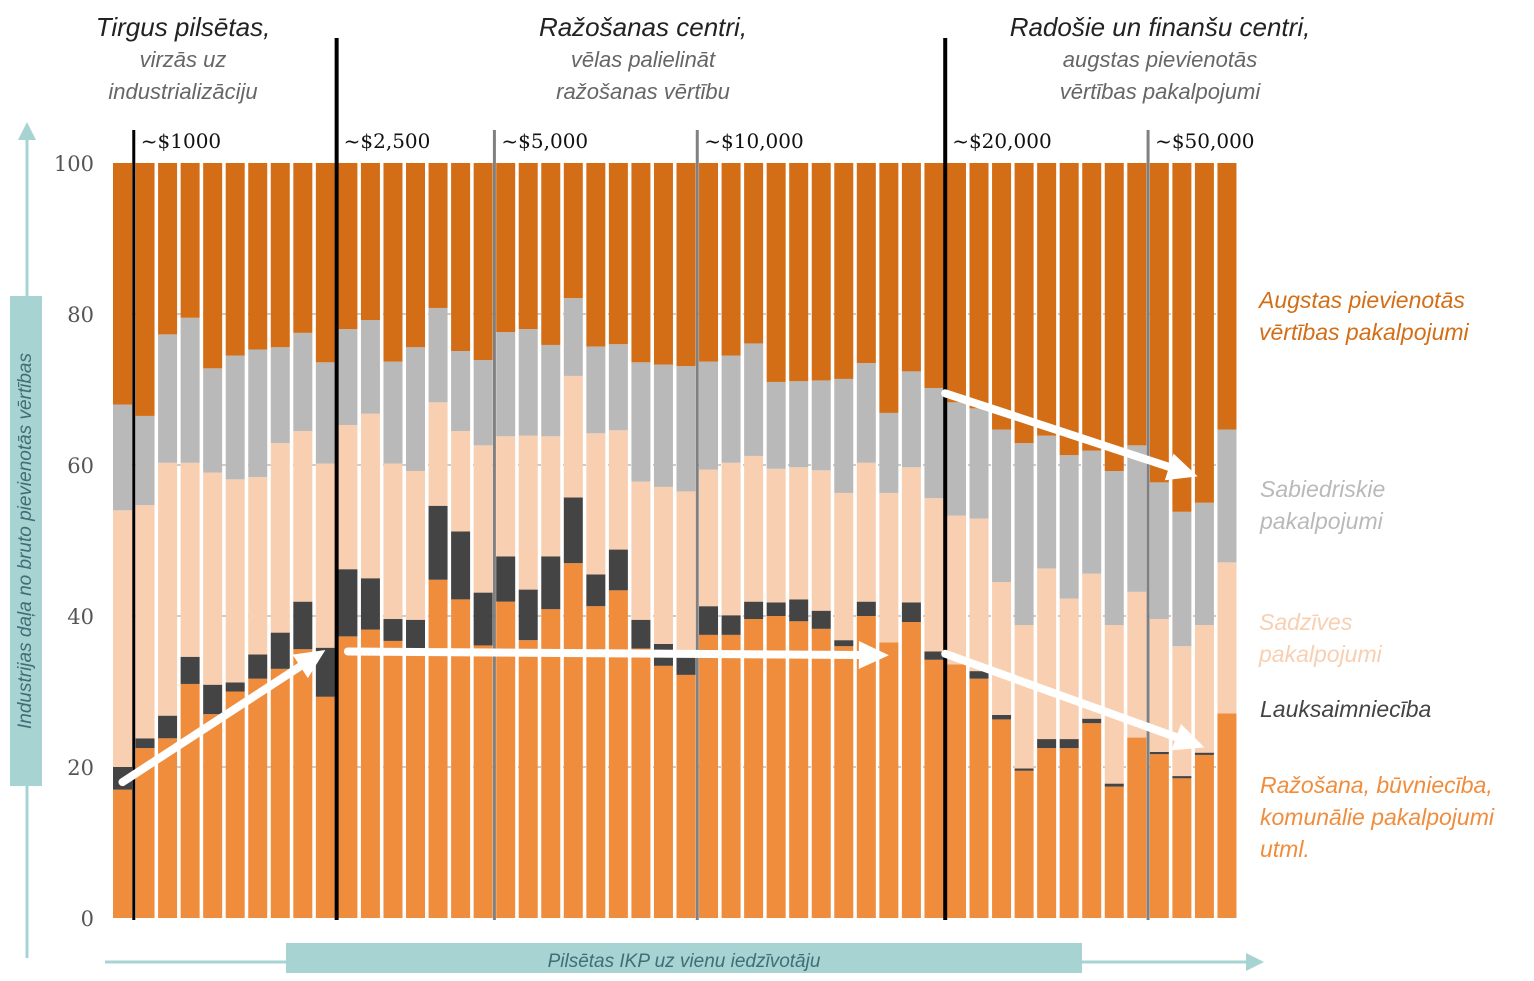  I want to click on legend-label: Augstas pievienotās, so click(1362, 300).